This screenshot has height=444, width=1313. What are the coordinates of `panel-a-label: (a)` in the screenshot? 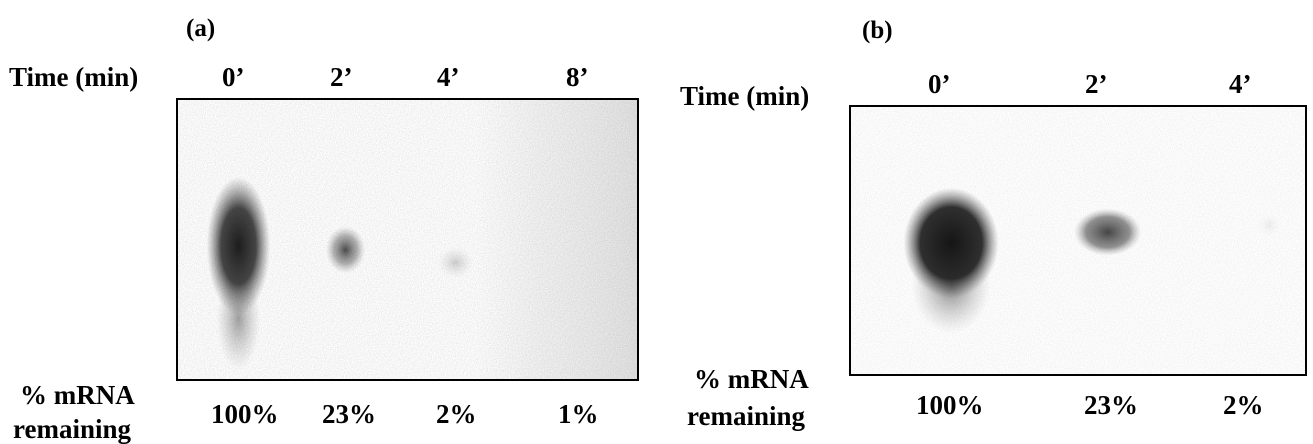 It's located at (201, 28).